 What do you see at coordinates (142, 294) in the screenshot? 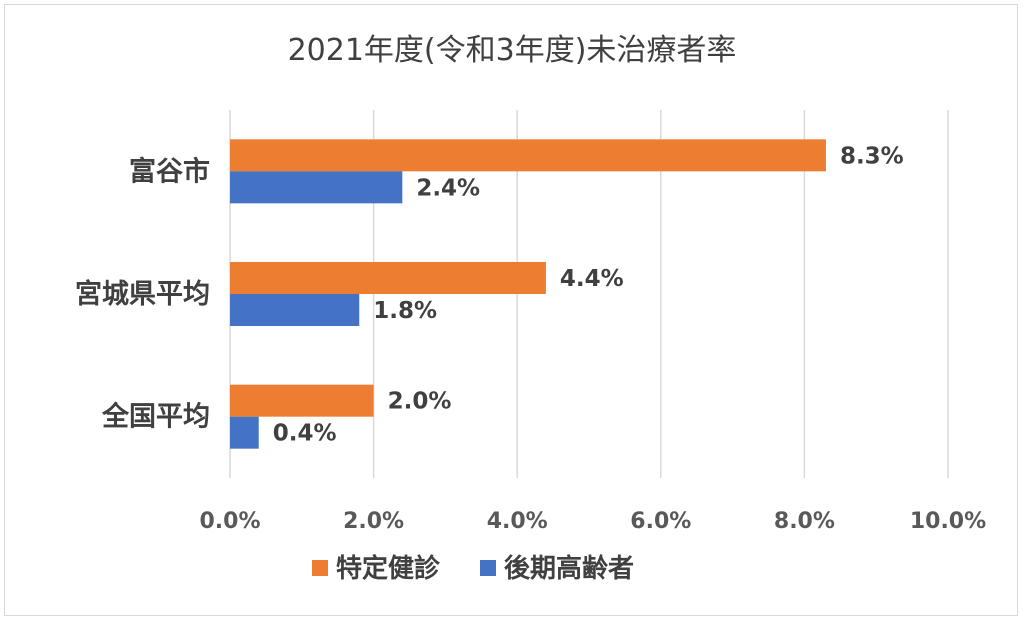
I see `category-label: 宮城県平均` at bounding box center [142, 294].